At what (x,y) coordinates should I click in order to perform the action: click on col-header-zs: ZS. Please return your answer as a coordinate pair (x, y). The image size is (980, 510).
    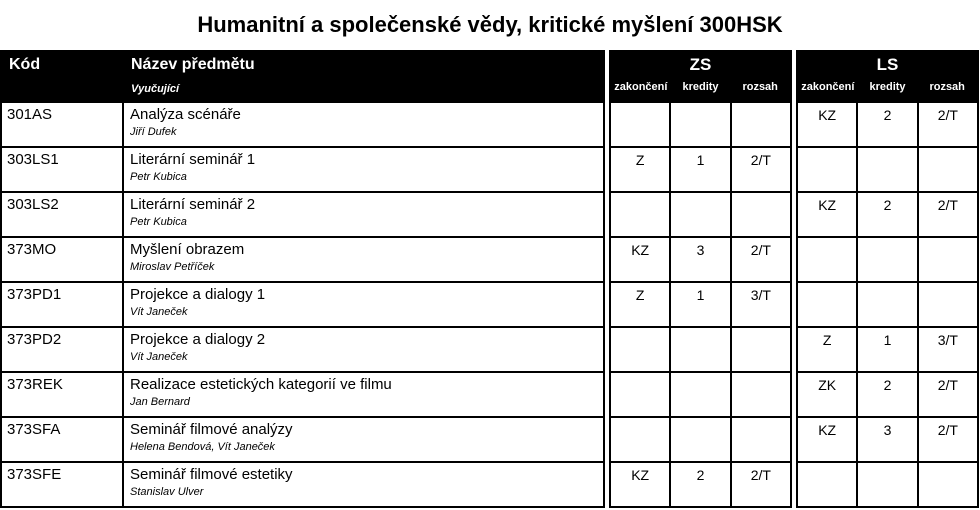
    Looking at the image, I should click on (700, 64).